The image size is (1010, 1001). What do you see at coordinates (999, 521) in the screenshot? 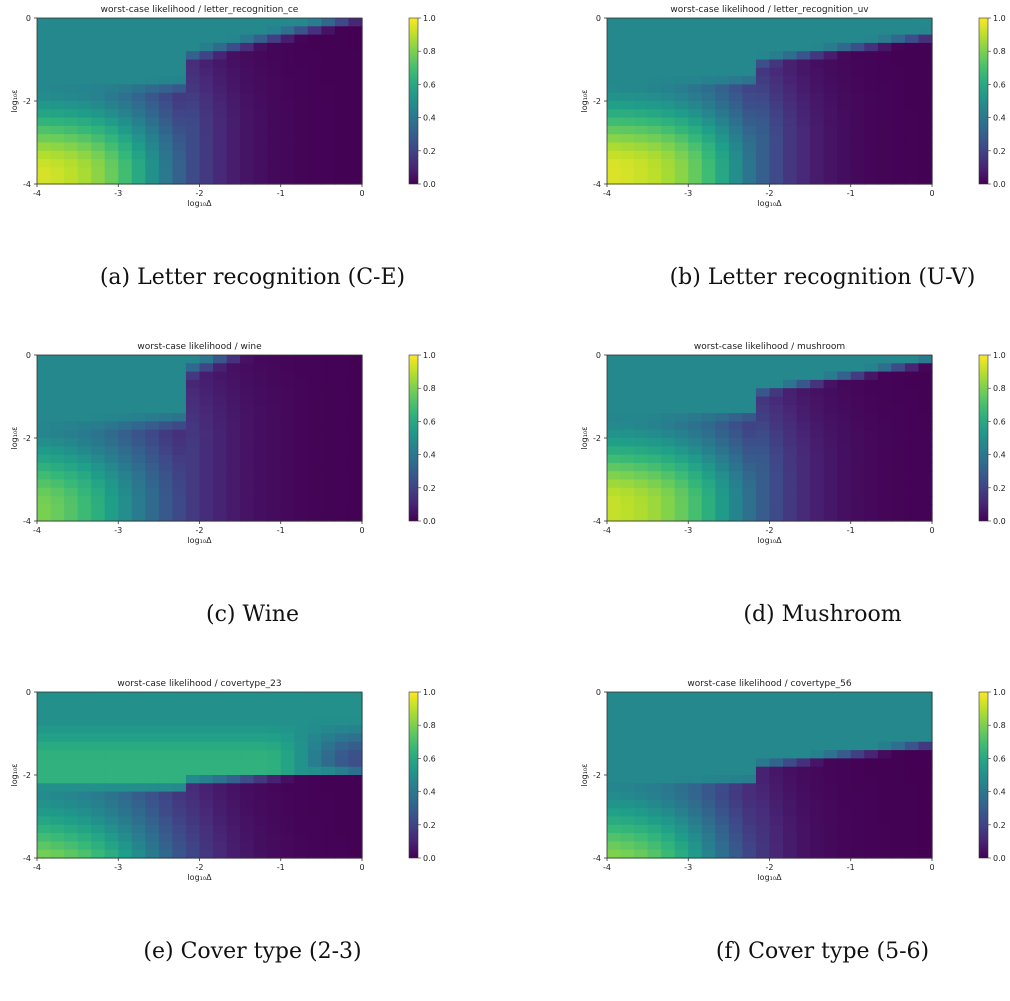
I see `colorbar-tick-label: 0.0` at bounding box center [999, 521].